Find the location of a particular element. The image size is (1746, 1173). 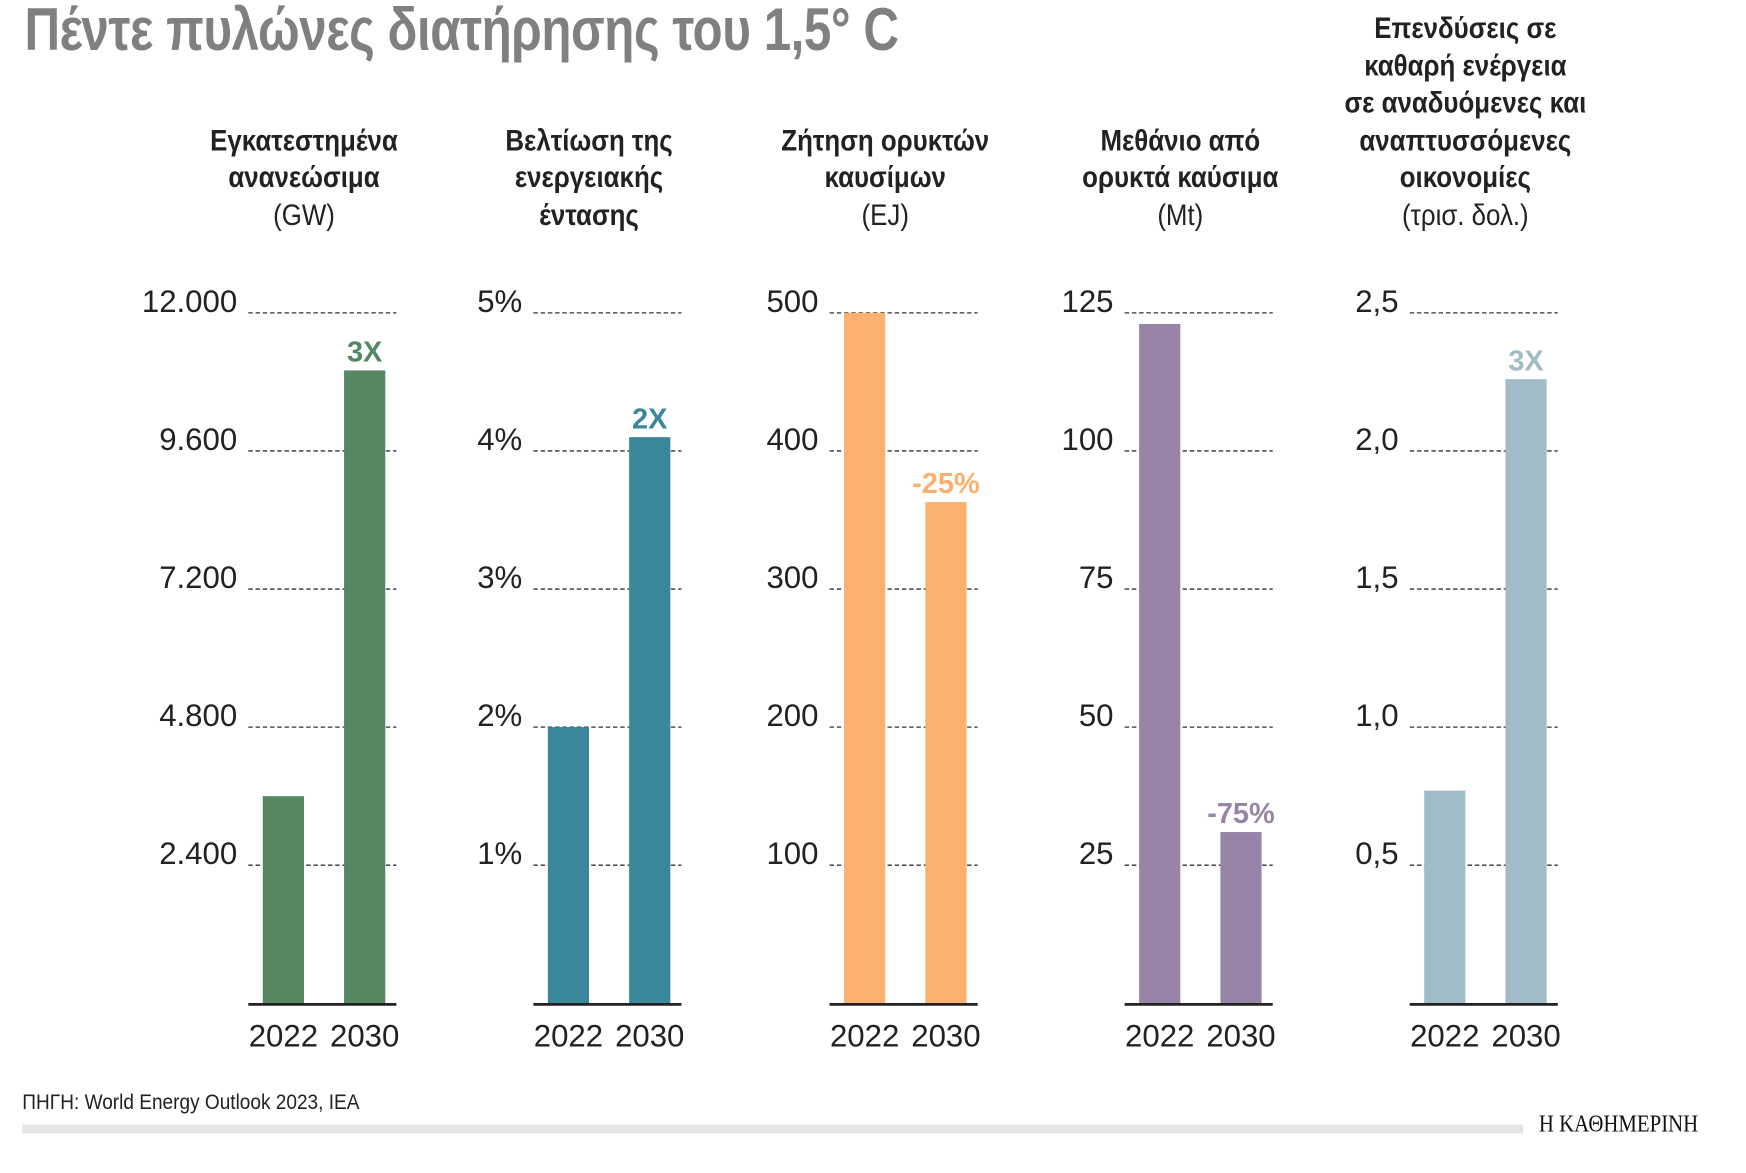

chart-title-line: Εγκατεστημένα is located at coordinates (304, 140).